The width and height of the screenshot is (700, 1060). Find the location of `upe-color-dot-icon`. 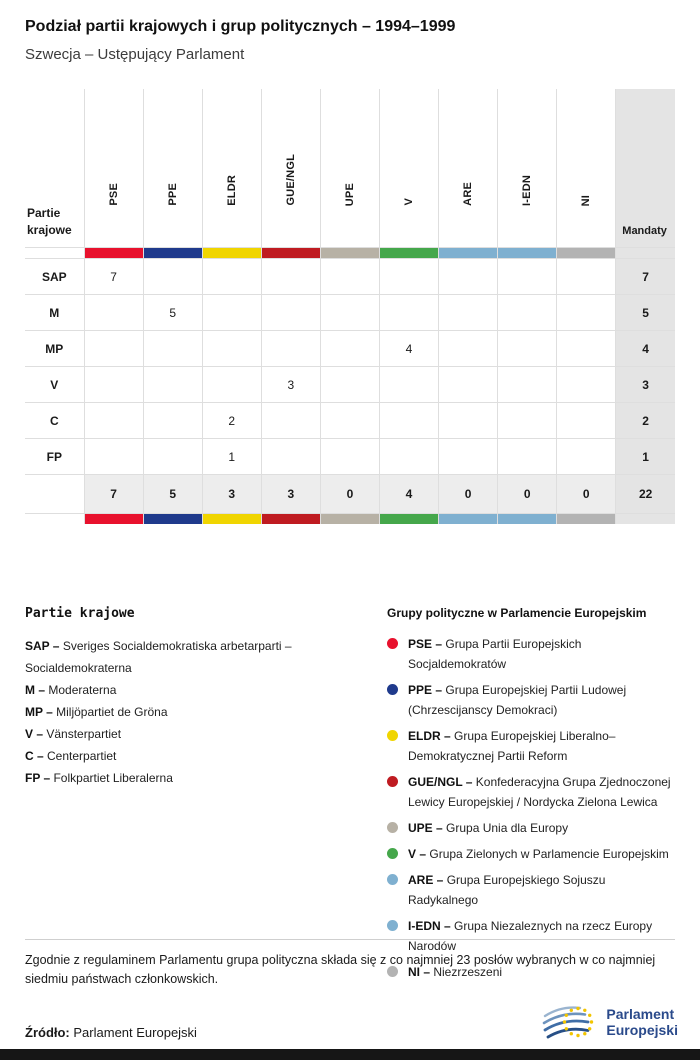

upe-color-dot-icon is located at coordinates (392, 827).